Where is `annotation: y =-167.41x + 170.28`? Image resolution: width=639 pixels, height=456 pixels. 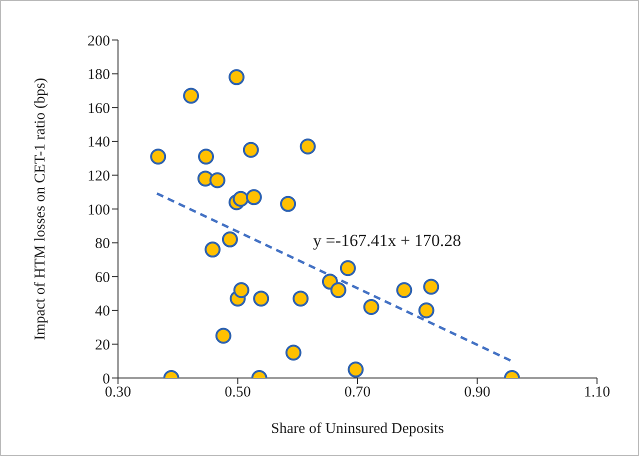 annotation: y =-167.41x + 170.28 is located at coordinates (387, 241).